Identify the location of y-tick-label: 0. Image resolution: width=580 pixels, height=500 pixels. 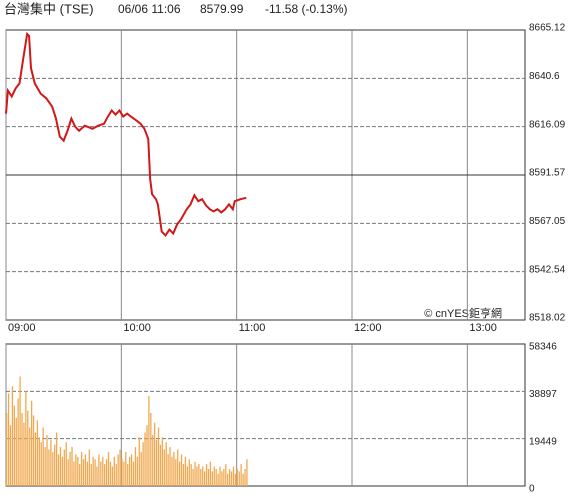
(532, 489).